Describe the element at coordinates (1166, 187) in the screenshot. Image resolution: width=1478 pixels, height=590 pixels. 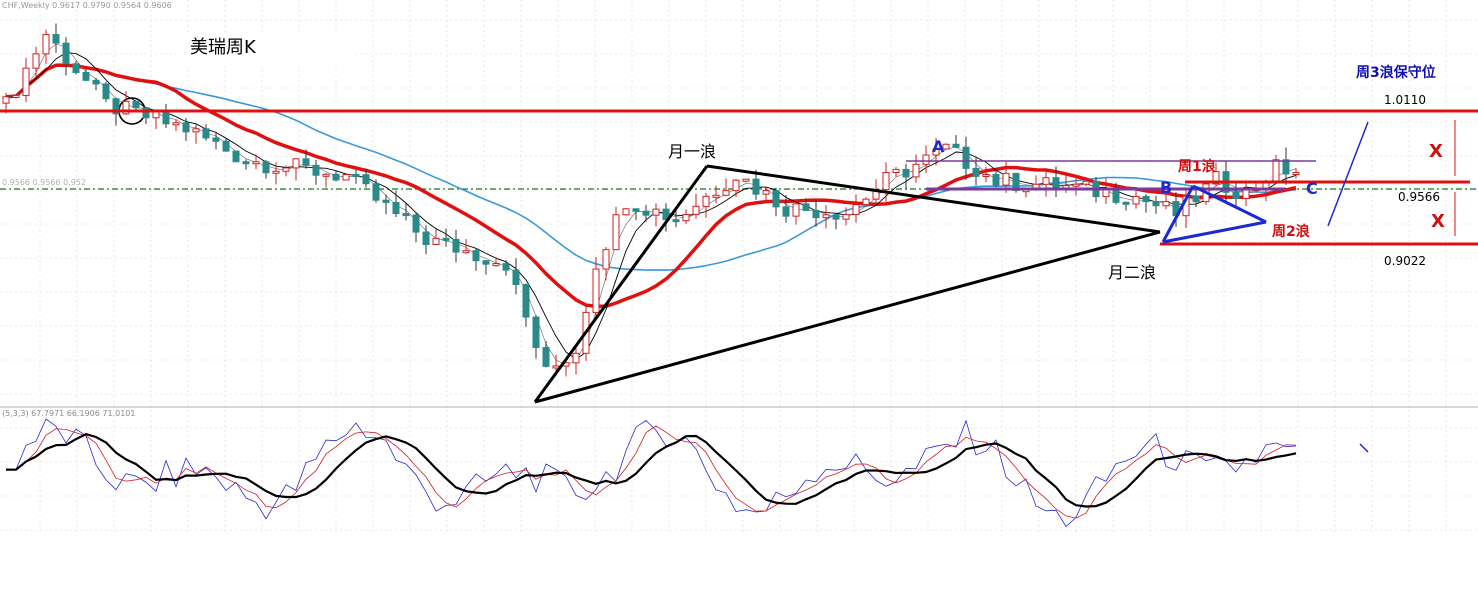
I see `point-b-label: B` at that location.